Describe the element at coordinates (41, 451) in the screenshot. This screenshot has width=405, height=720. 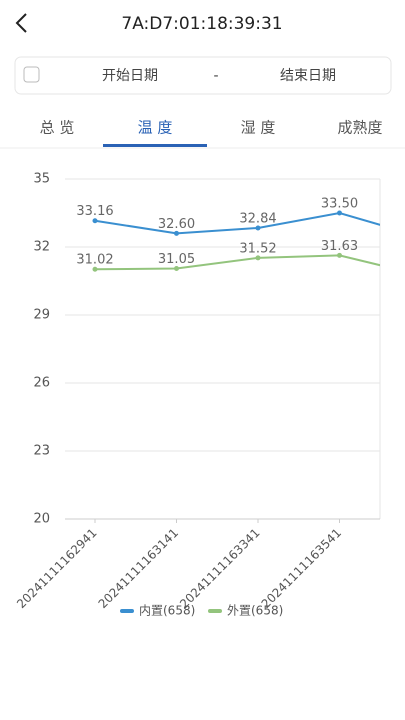
I see `y-tick-label: 23` at that location.